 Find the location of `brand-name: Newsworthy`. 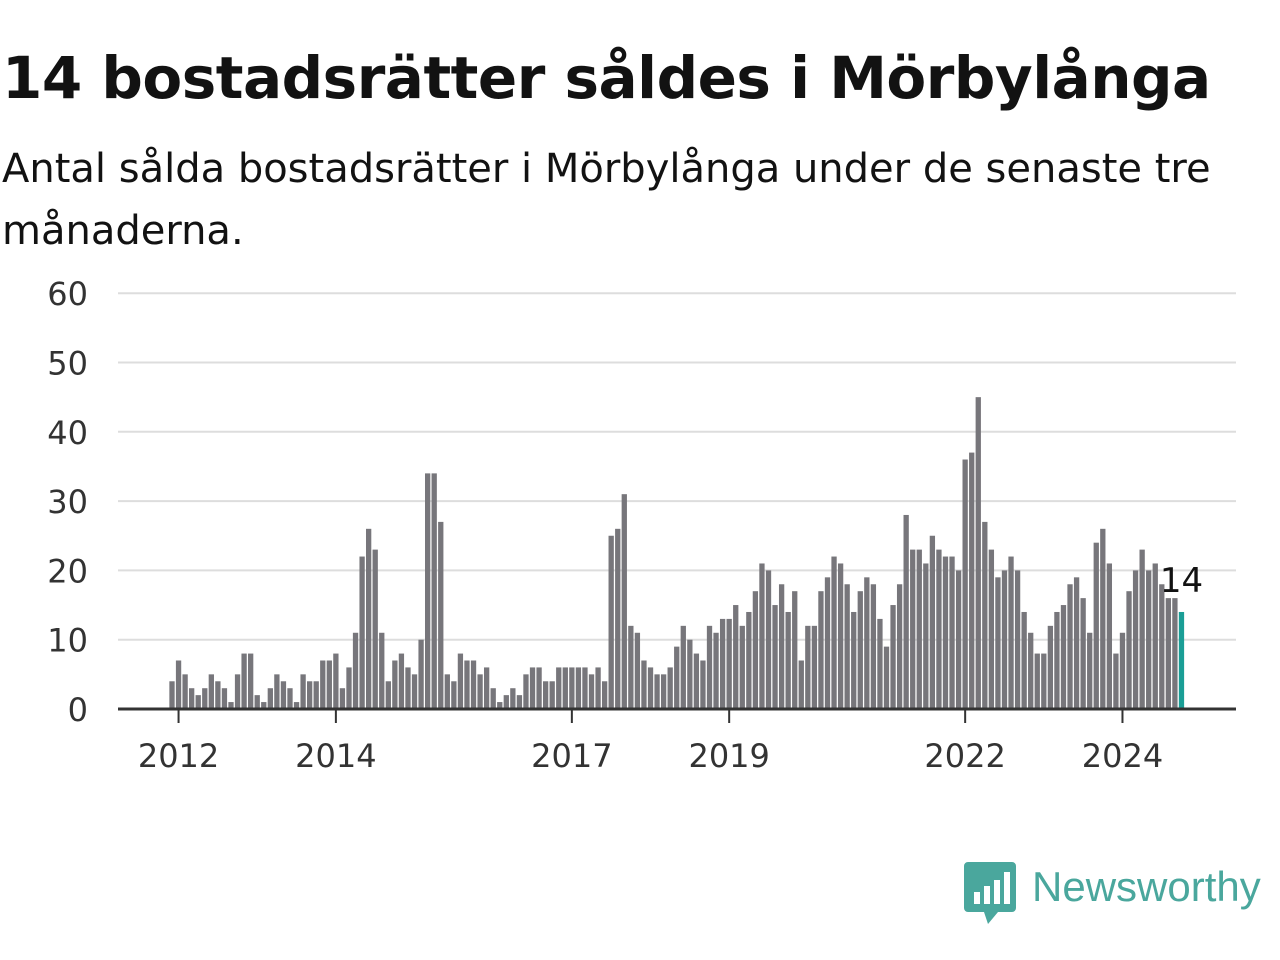

brand-name: Newsworthy is located at coordinates (1146, 886).